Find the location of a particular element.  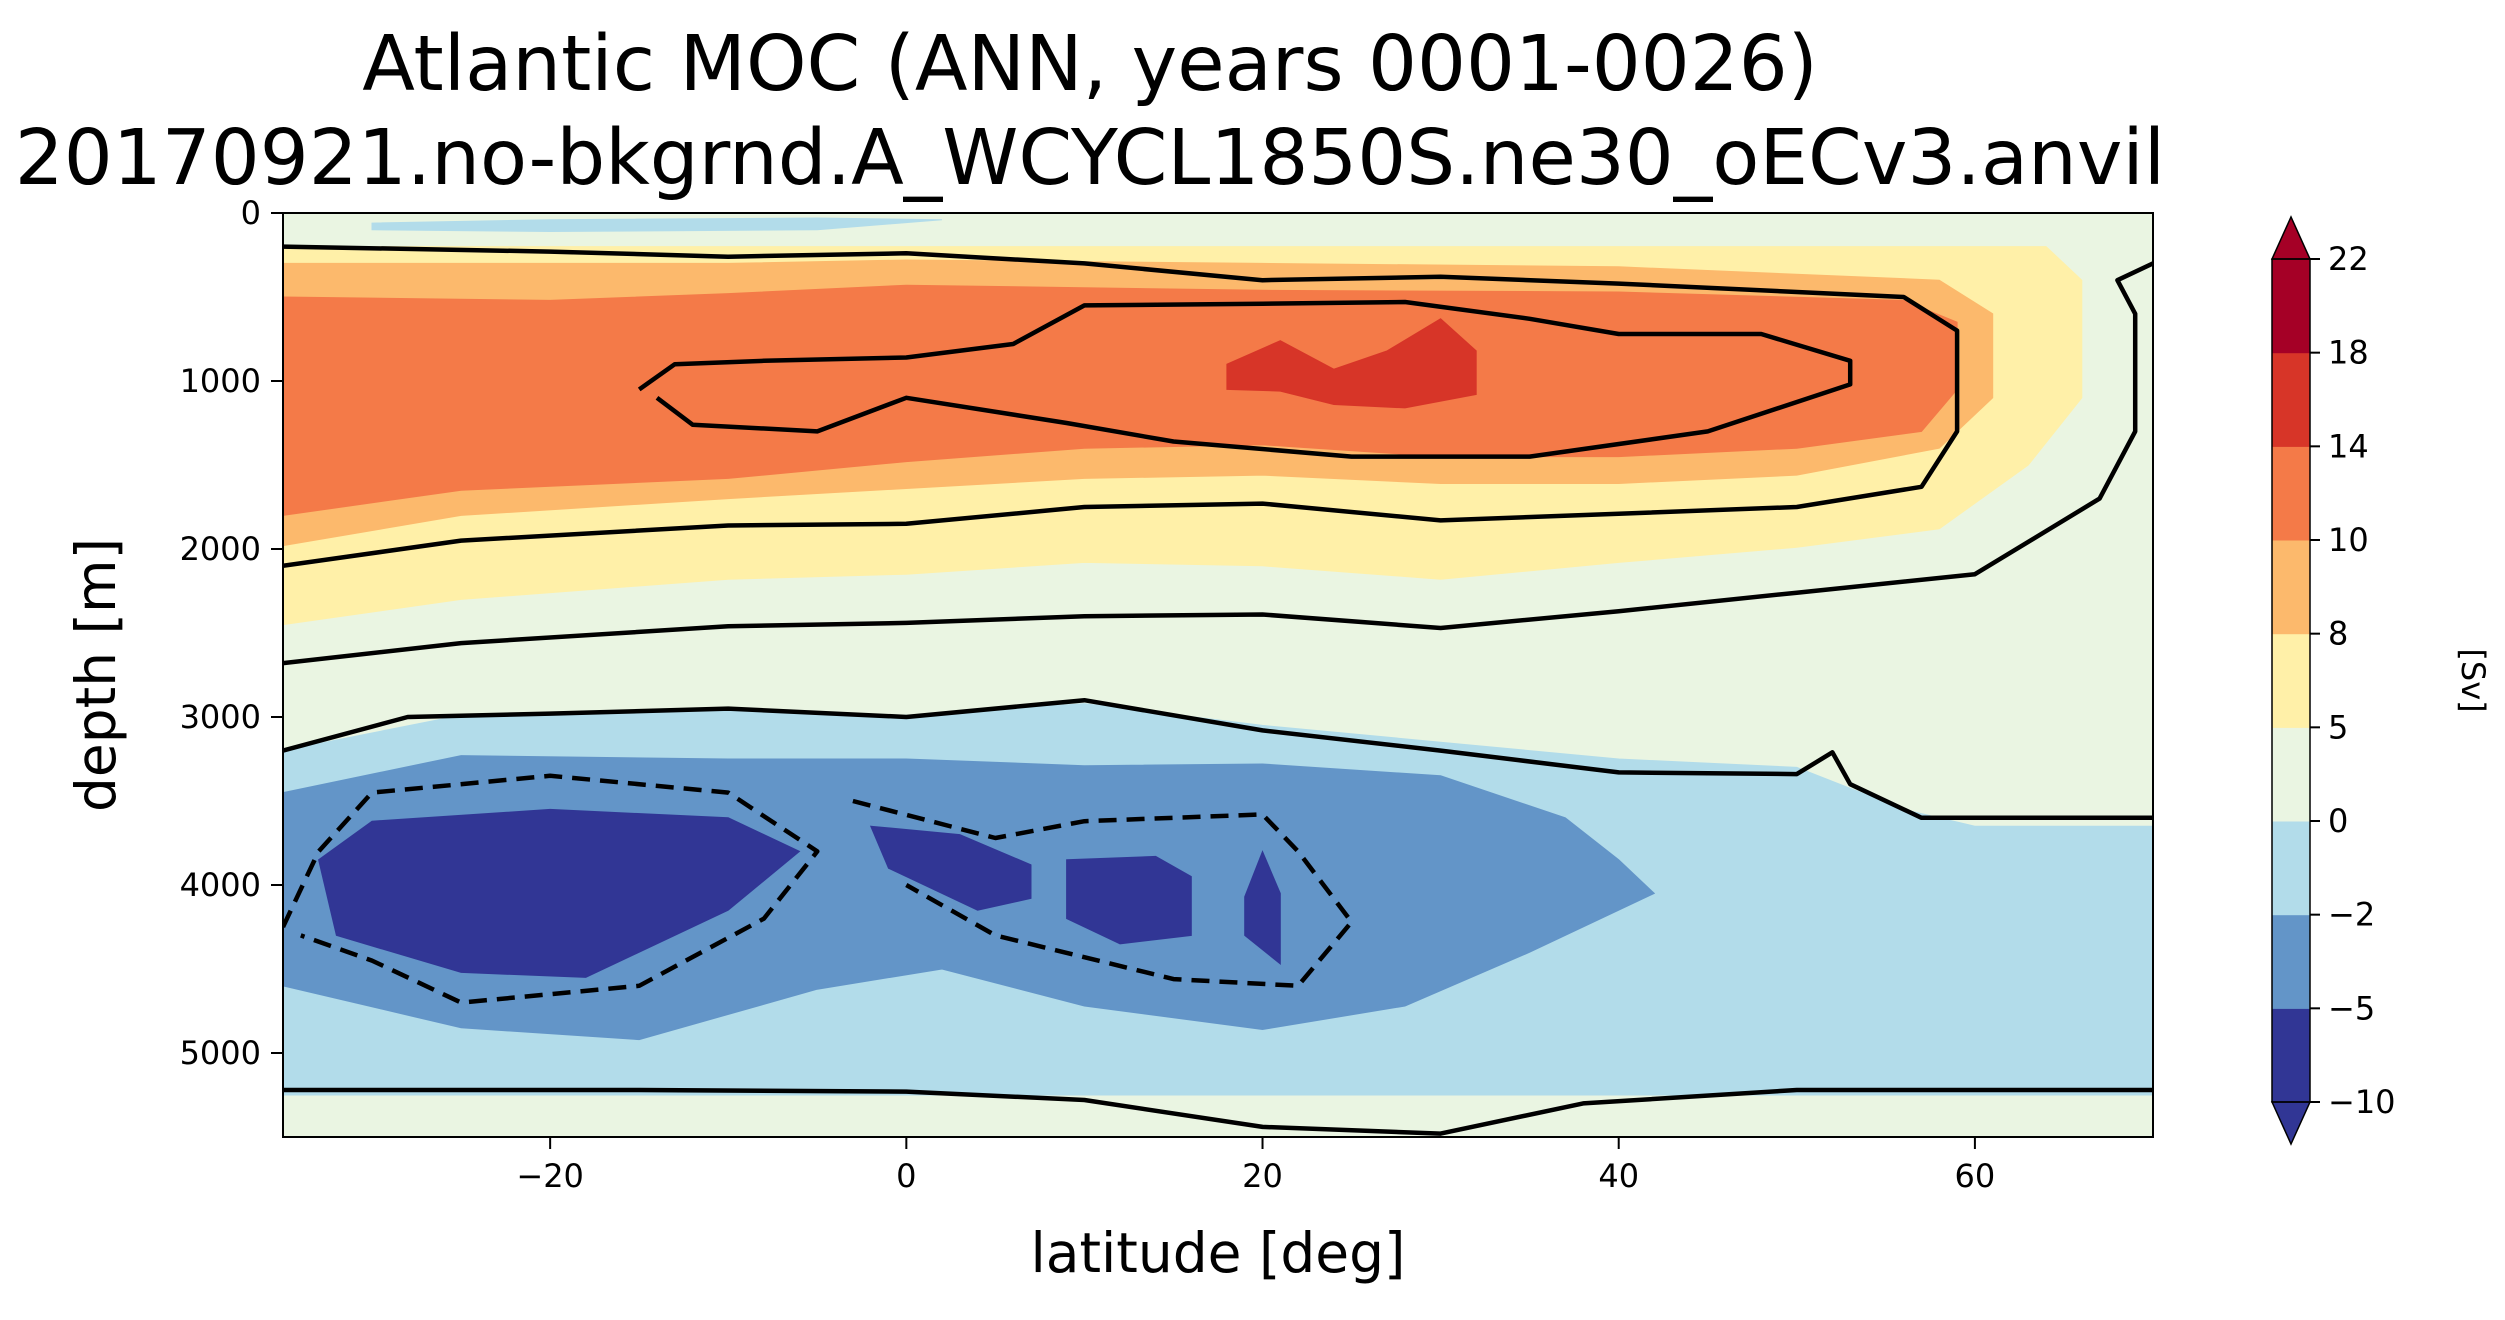

y-tick-label: 1000 is located at coordinates (220, 381).